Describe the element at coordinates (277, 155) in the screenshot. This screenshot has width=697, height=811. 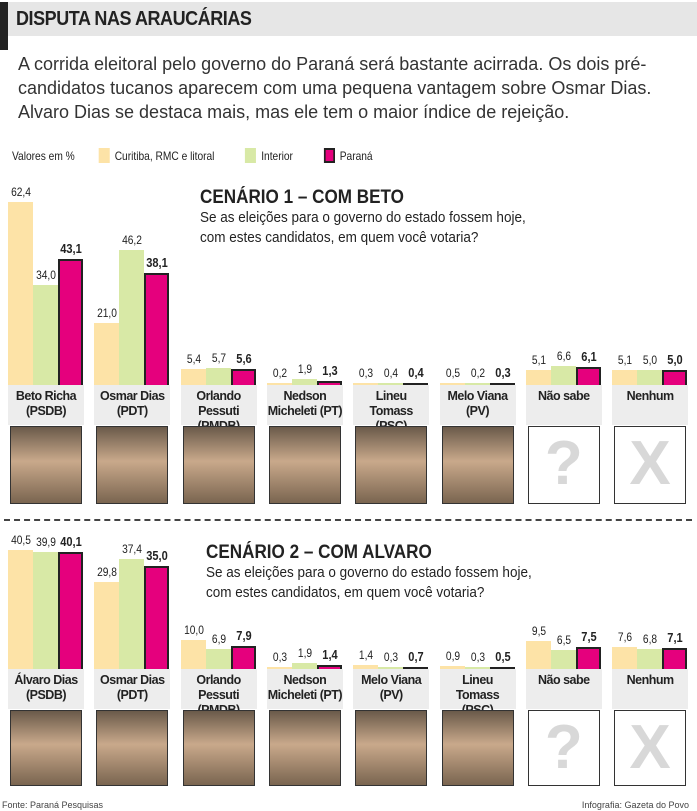
I see `legend-label: Interior` at that location.